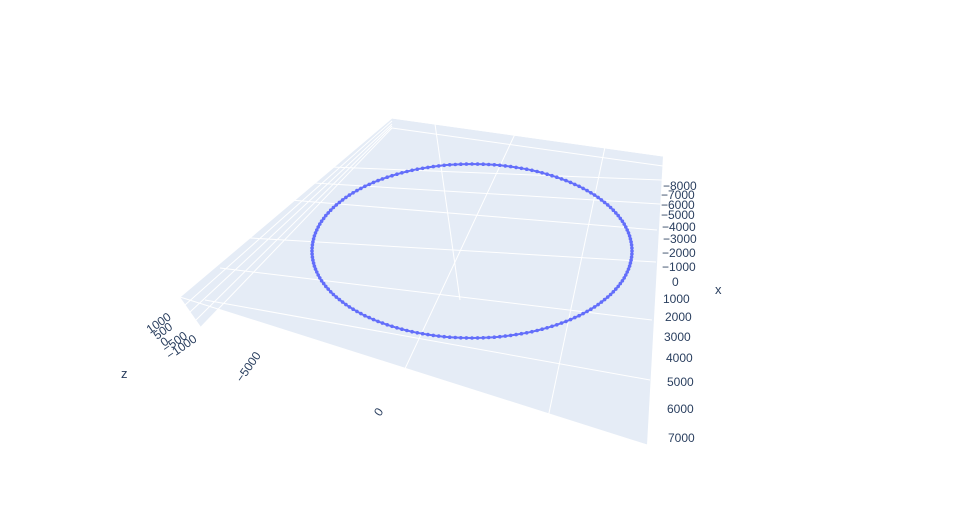  What do you see at coordinates (679, 358) in the screenshot?
I see `x-tick-label: 4000` at bounding box center [679, 358].